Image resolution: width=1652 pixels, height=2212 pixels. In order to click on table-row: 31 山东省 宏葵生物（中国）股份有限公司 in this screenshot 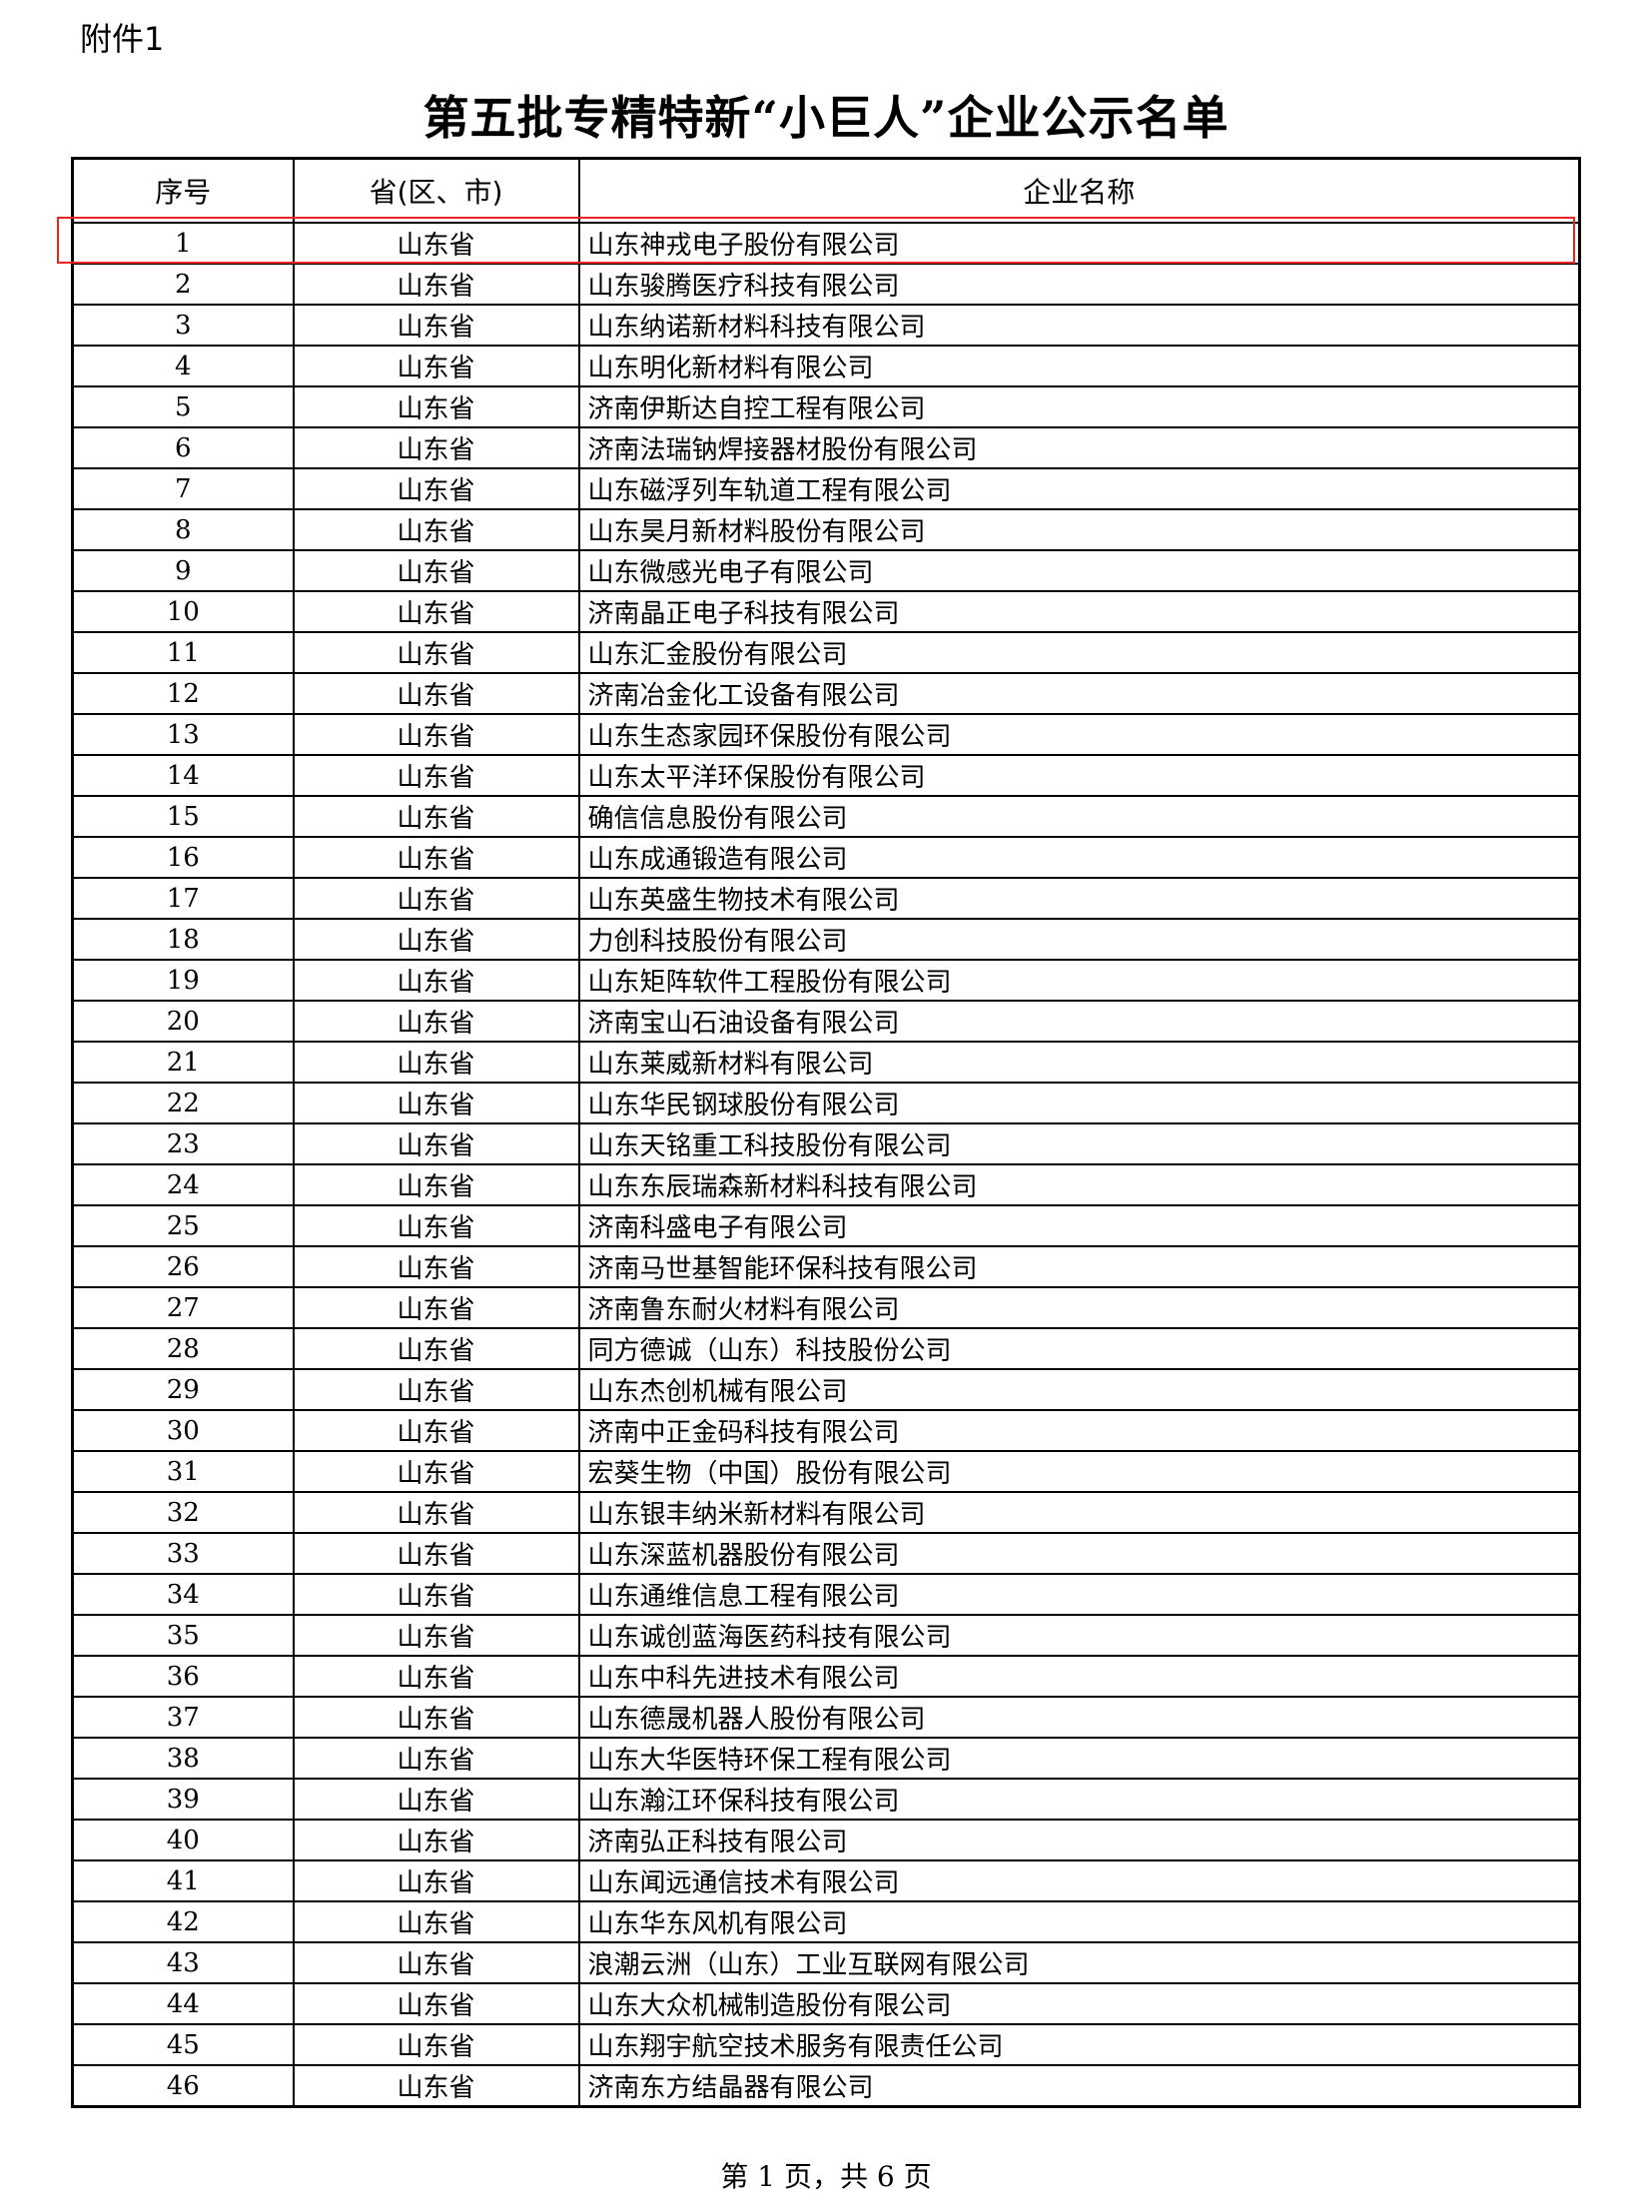, I will do `click(826, 1471)`.